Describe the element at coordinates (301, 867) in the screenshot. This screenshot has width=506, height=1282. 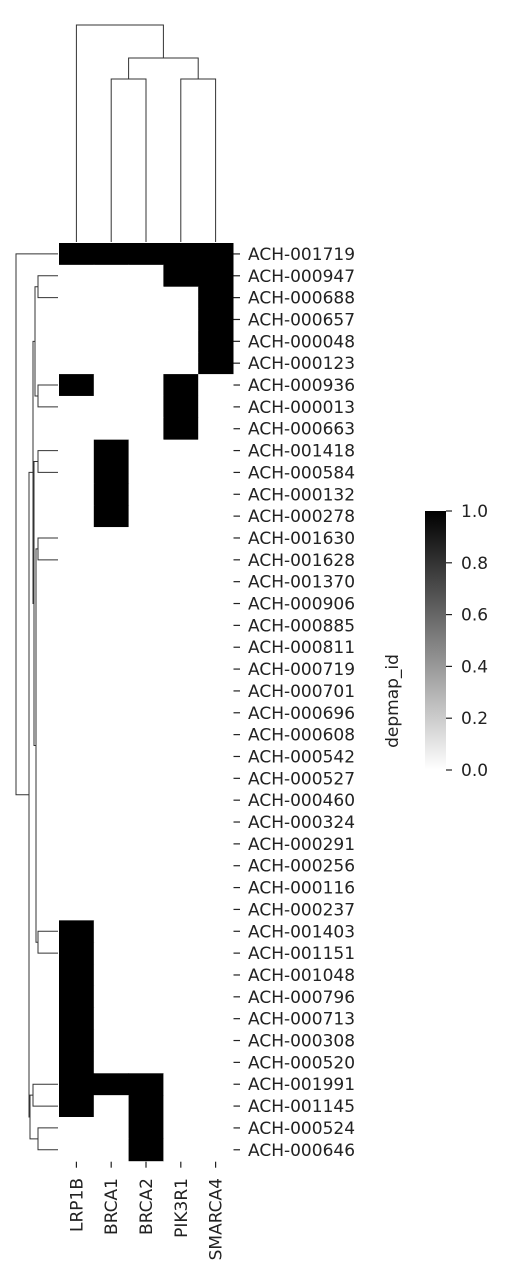
I see `row-tick-label: ACH-000256` at that location.